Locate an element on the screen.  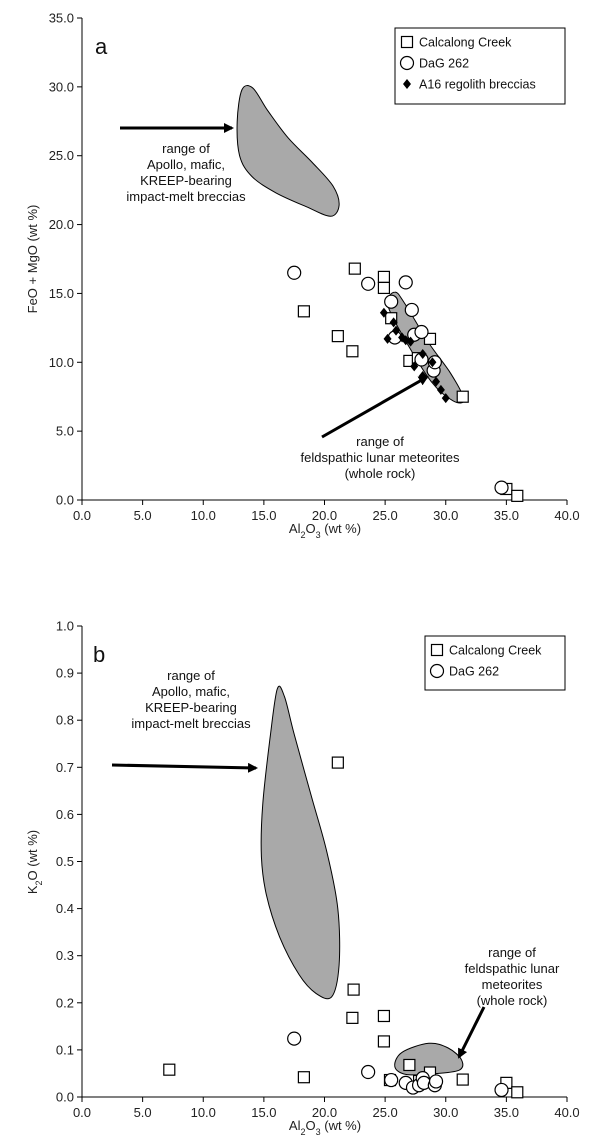
y-tick-label: 35.0 is located at coordinates (61, 18).